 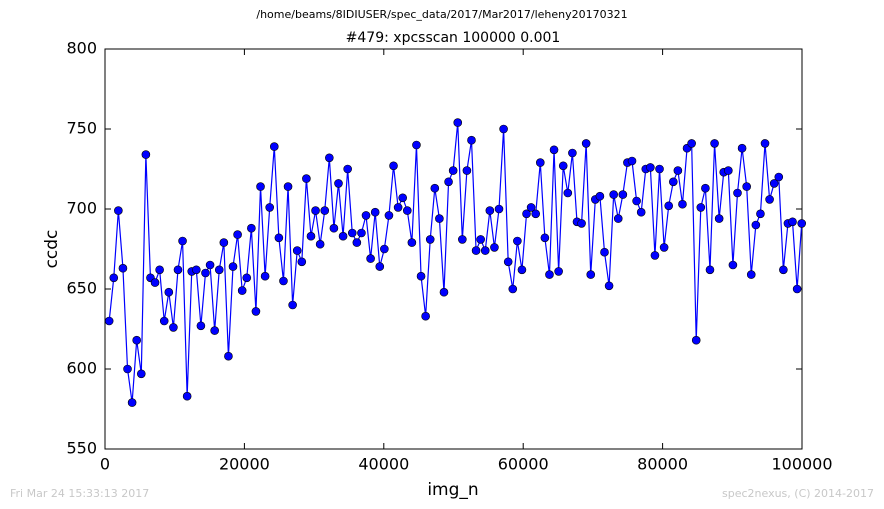 I want to click on x-tick-label: 0, so click(x=105, y=464).